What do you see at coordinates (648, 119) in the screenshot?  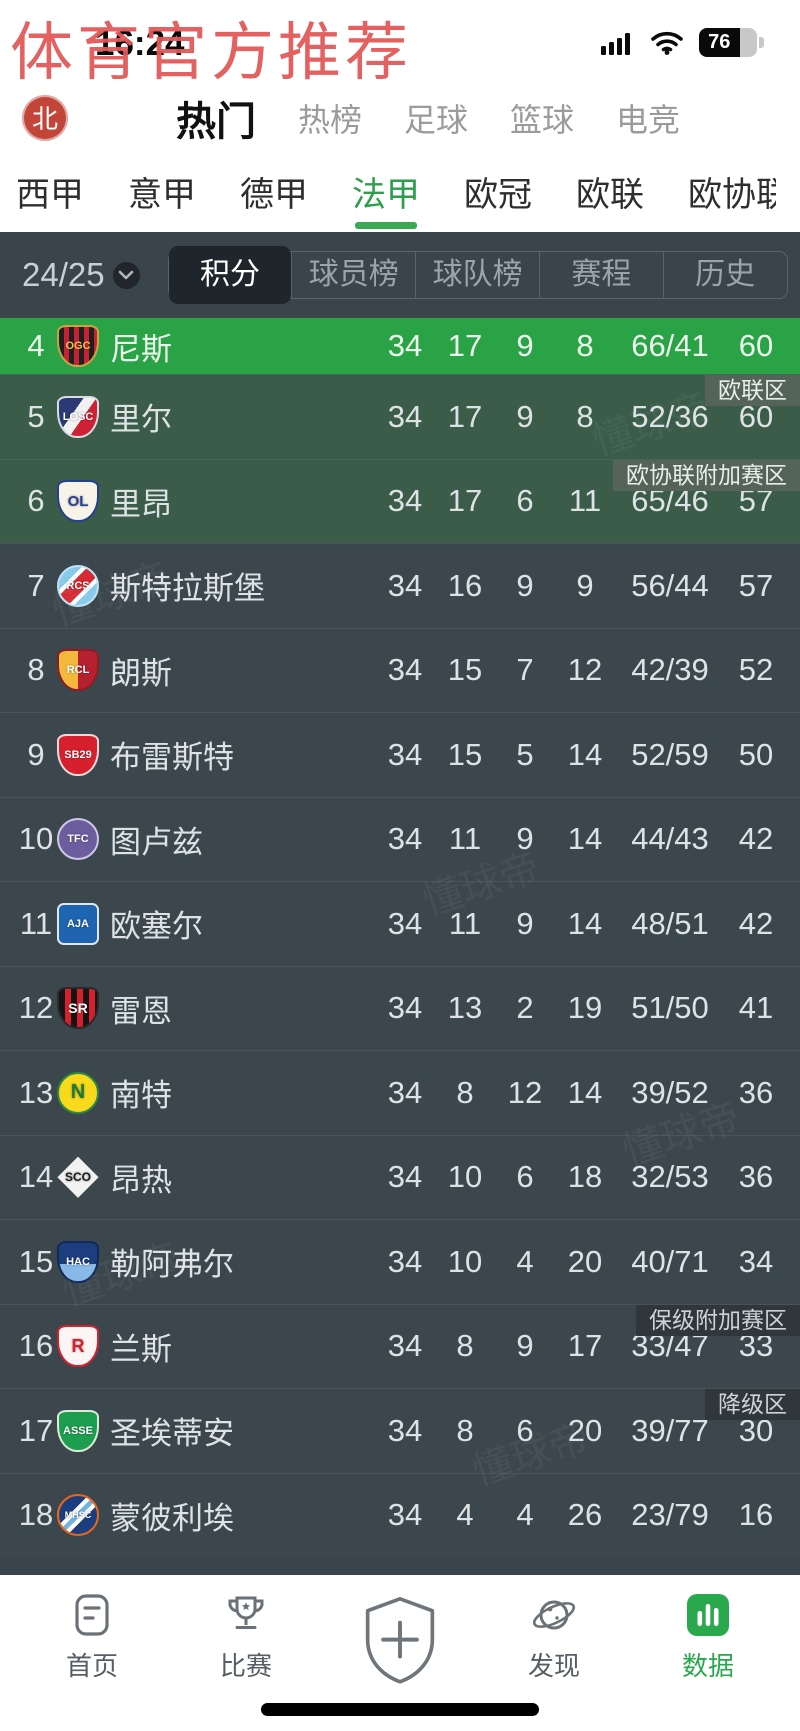 I see `tab-esports: 电竞` at bounding box center [648, 119].